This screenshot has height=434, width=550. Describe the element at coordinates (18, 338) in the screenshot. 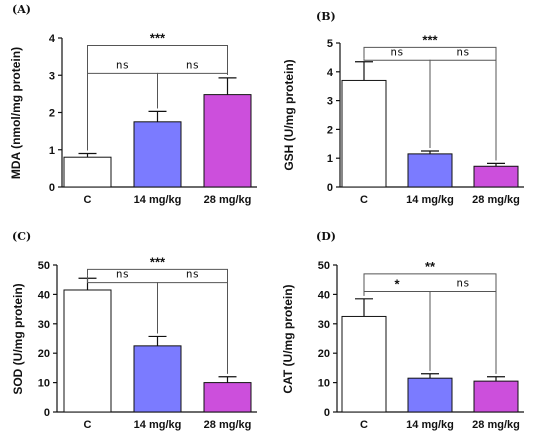

I see `y-axis-title: SOD (U/mg protein)` at that location.